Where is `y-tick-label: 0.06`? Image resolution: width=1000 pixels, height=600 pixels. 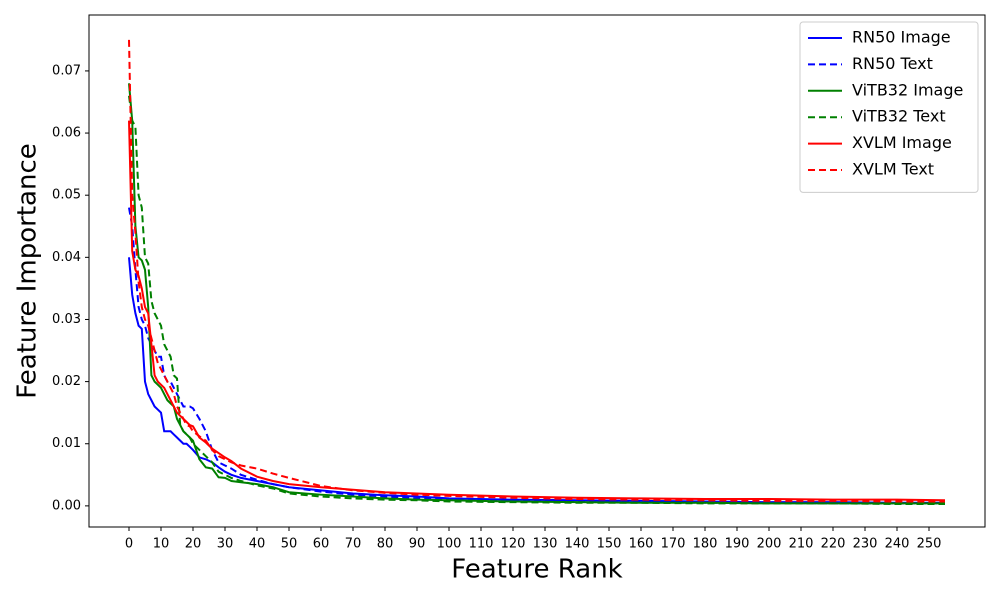
y-tick-label: 0.06 is located at coordinates (66, 133).